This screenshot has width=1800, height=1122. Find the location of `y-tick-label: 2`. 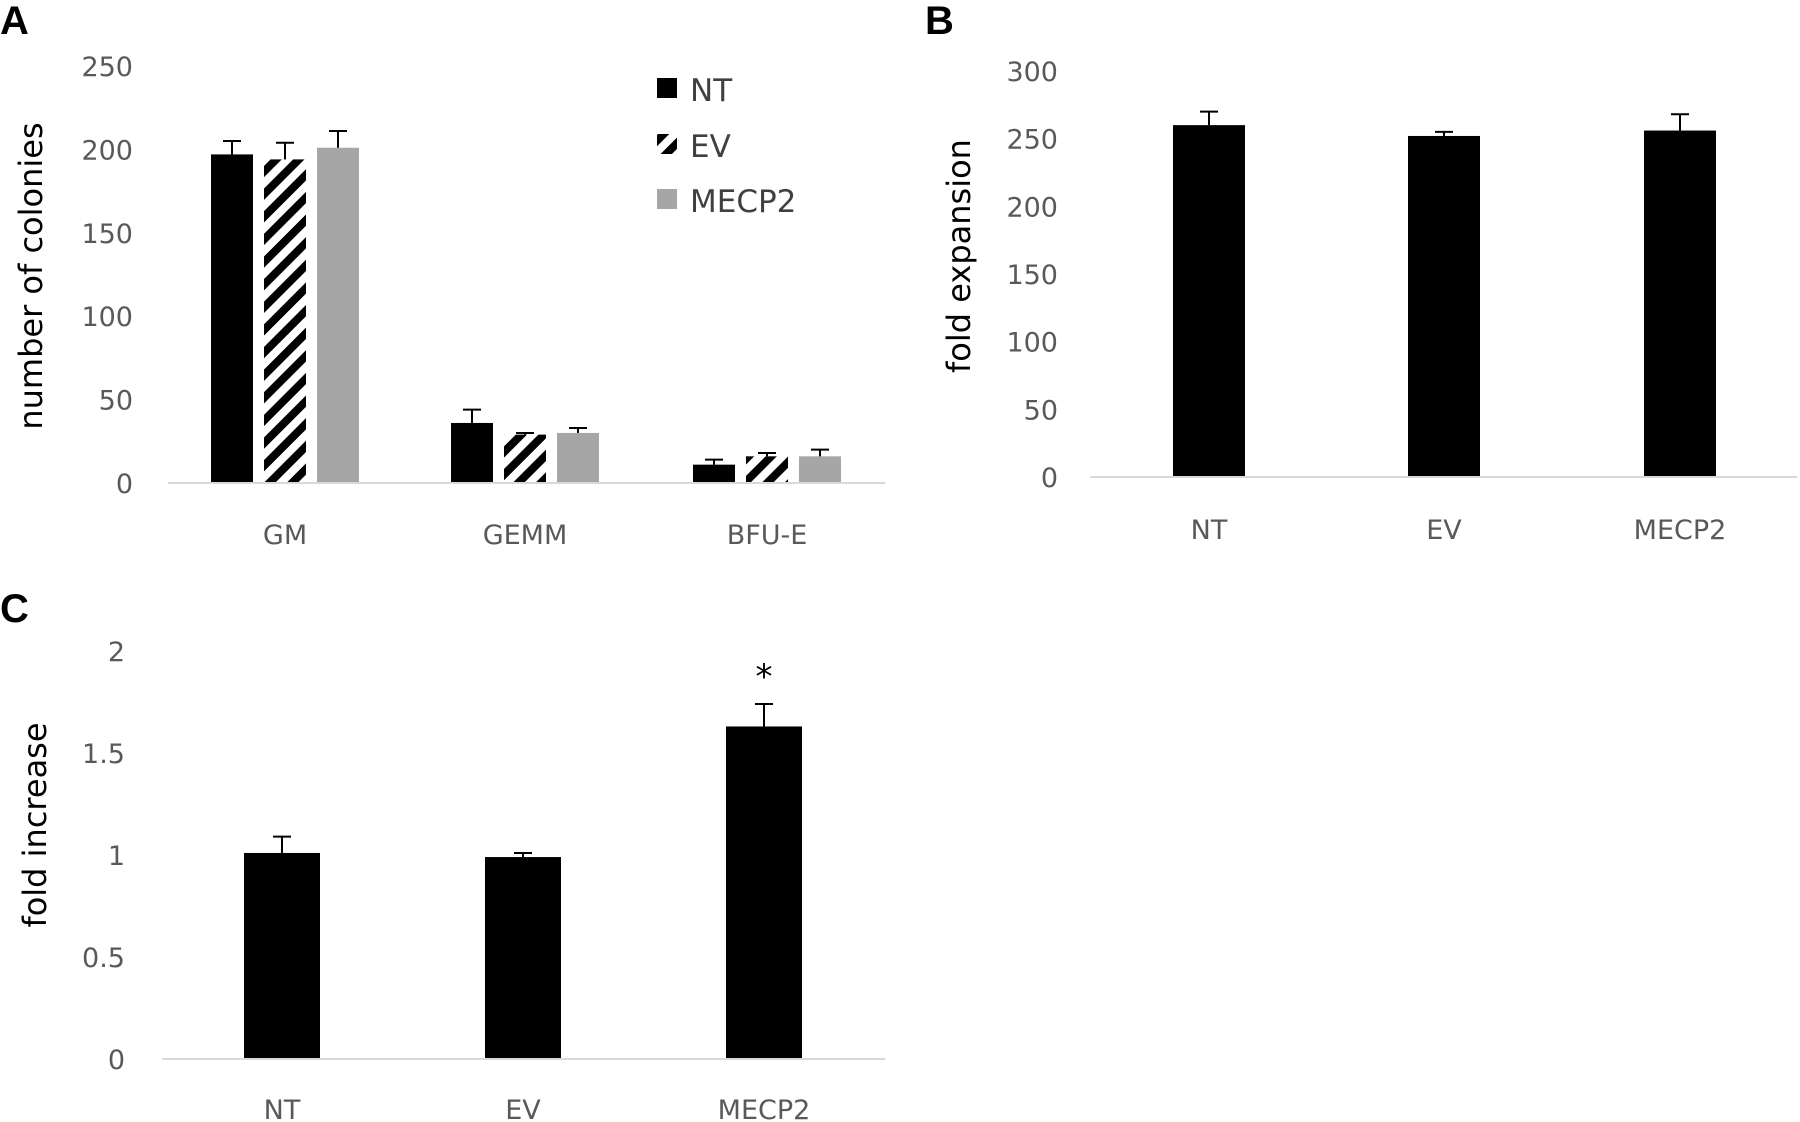

y-tick-label: 2 is located at coordinates (116, 652).